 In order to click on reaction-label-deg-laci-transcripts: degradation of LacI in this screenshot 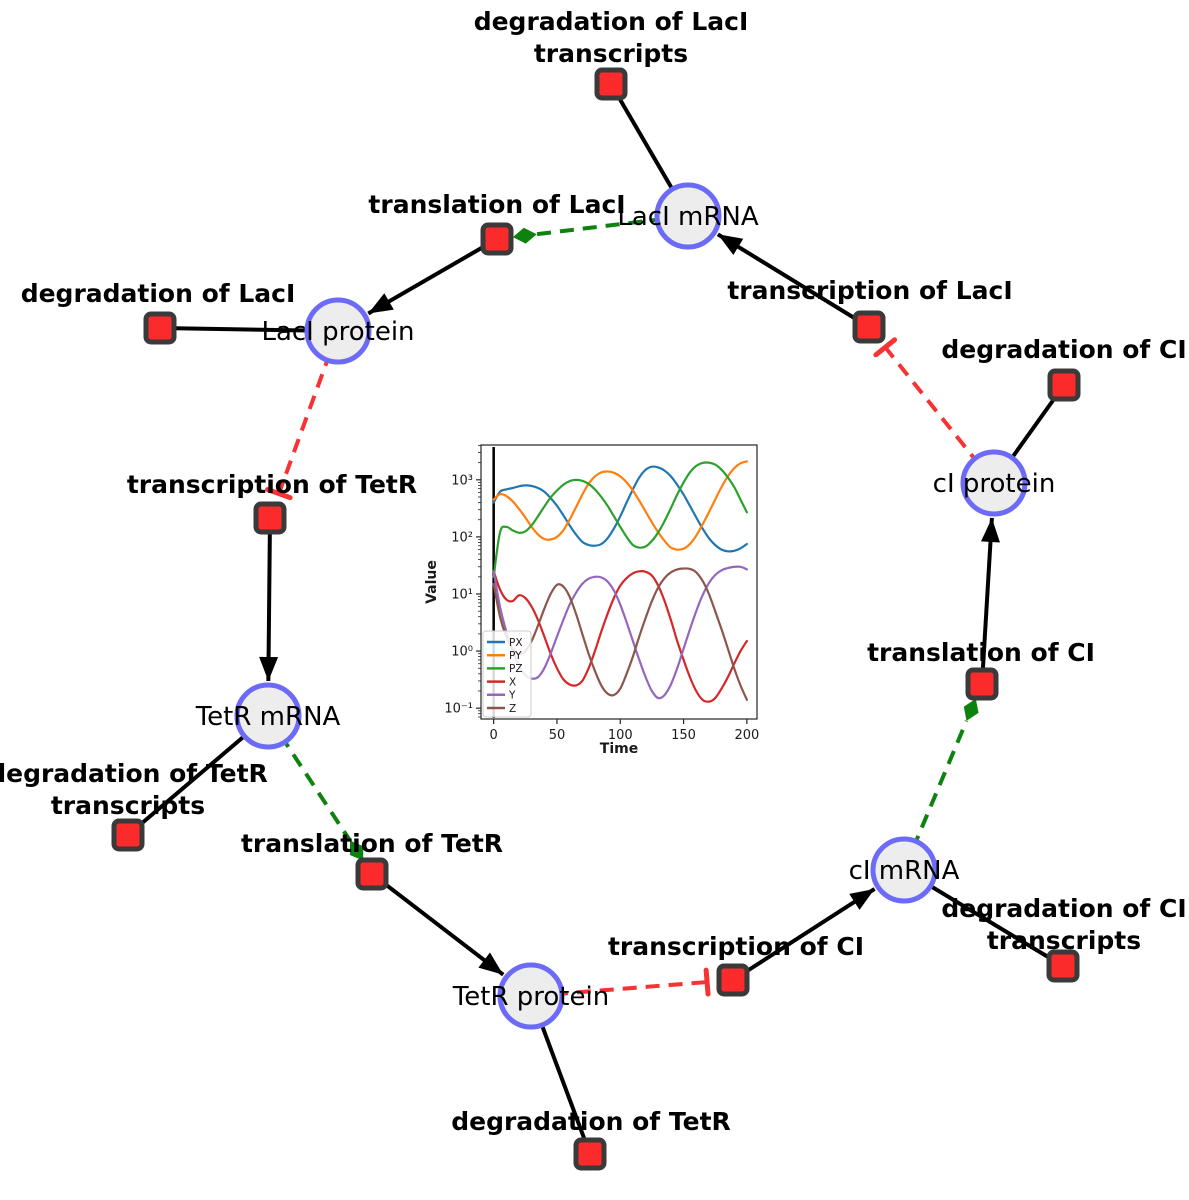, I will do `click(611, 21)`.